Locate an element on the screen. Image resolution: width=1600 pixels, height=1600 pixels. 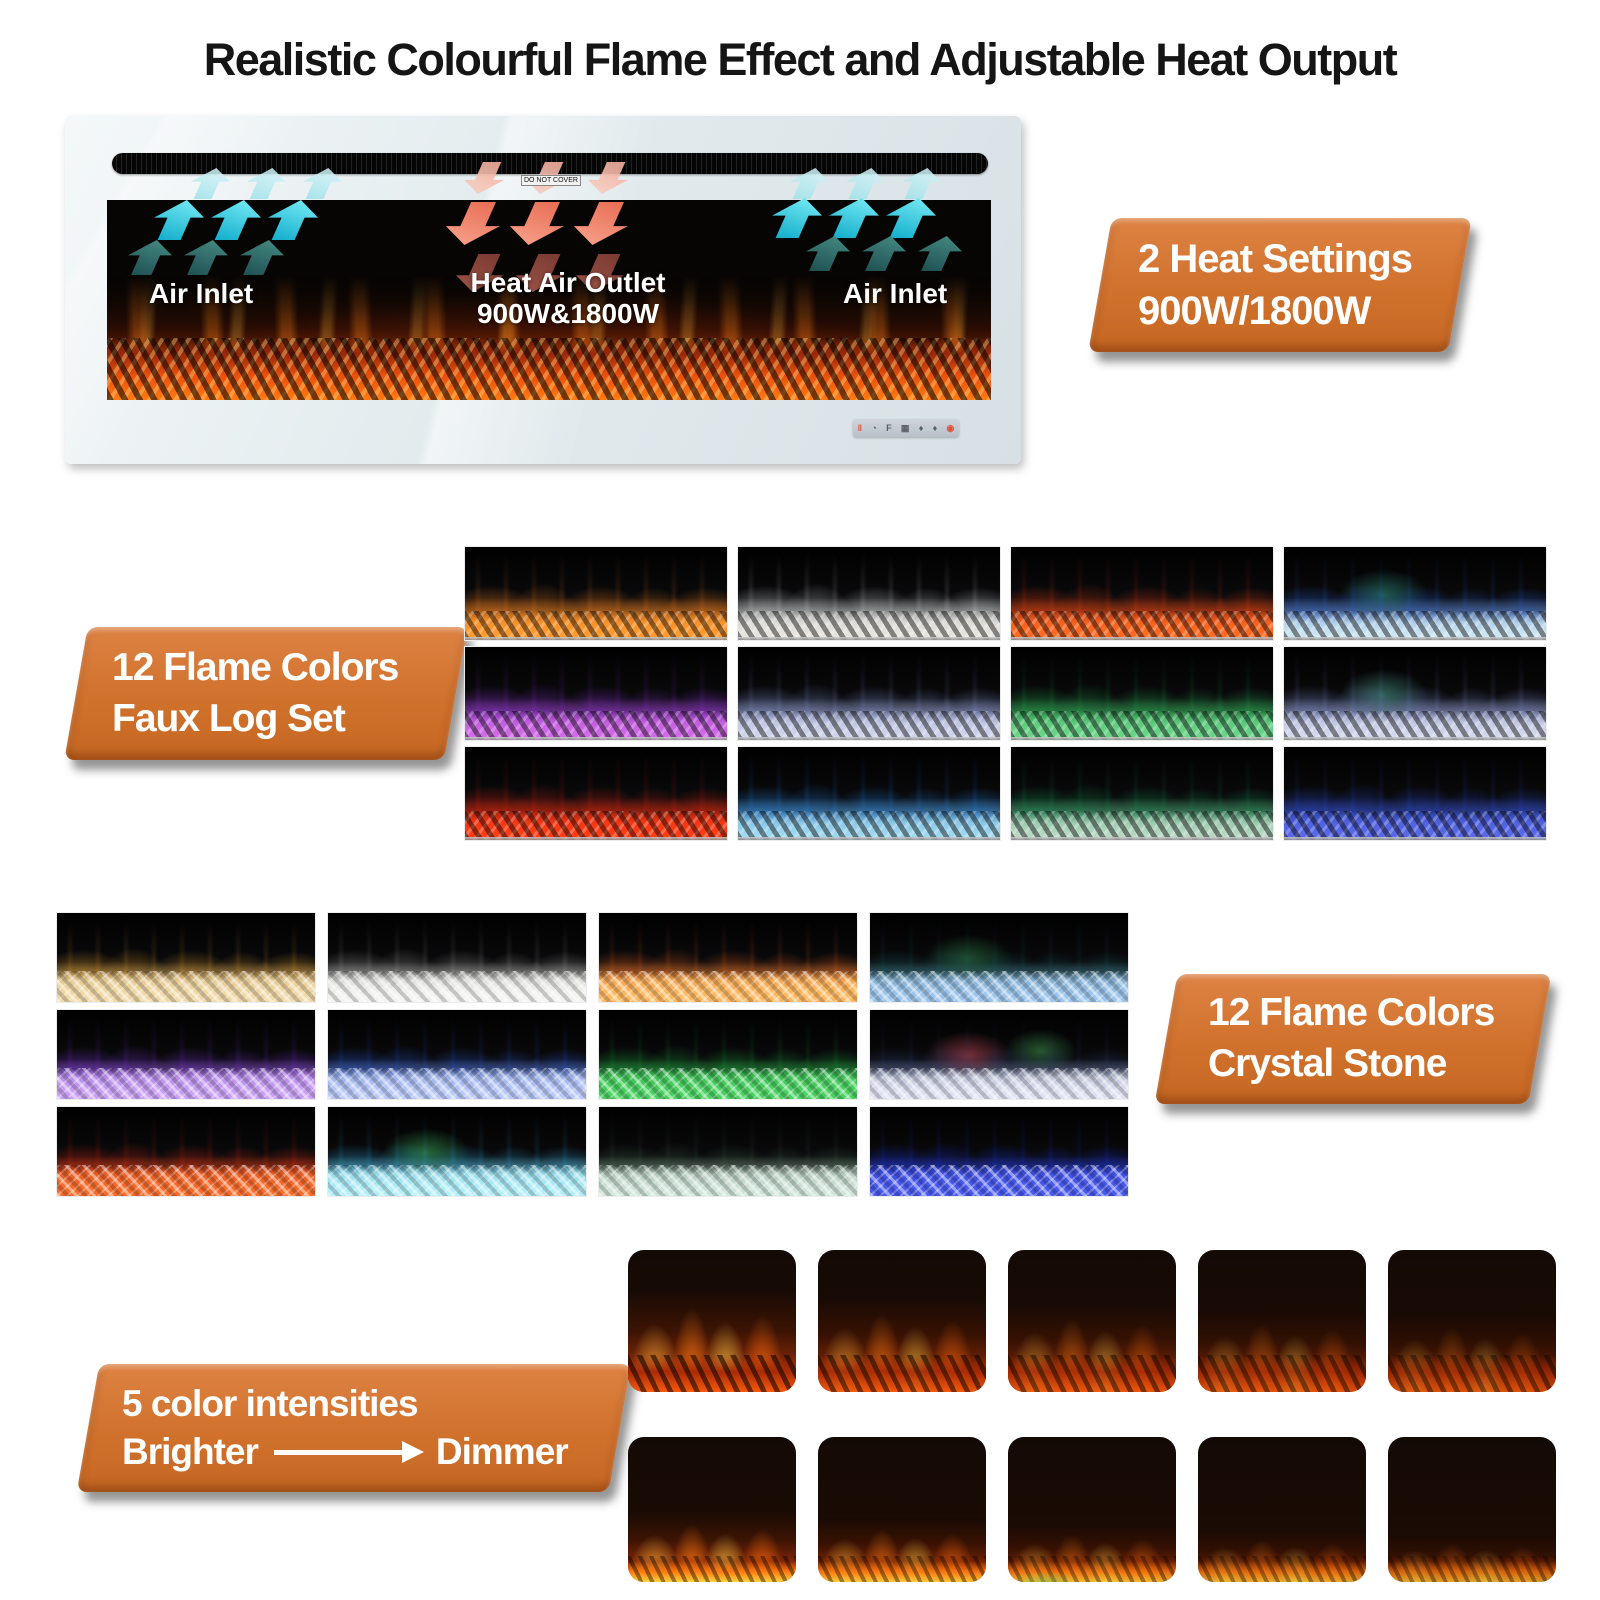
power-icon: ◉ is located at coordinates (950, 427).